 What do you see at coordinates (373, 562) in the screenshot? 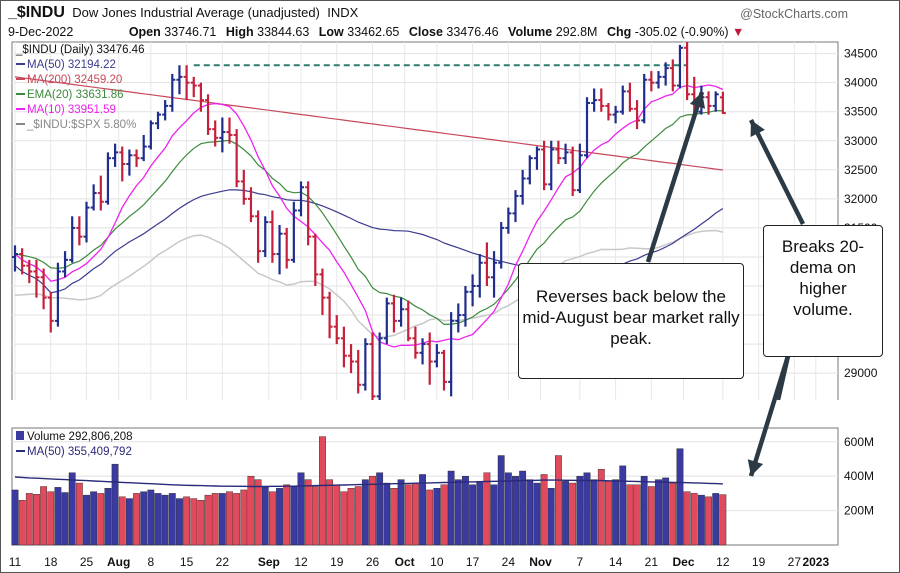
I see `volume-x-axis-tick-label: 26` at bounding box center [373, 562].